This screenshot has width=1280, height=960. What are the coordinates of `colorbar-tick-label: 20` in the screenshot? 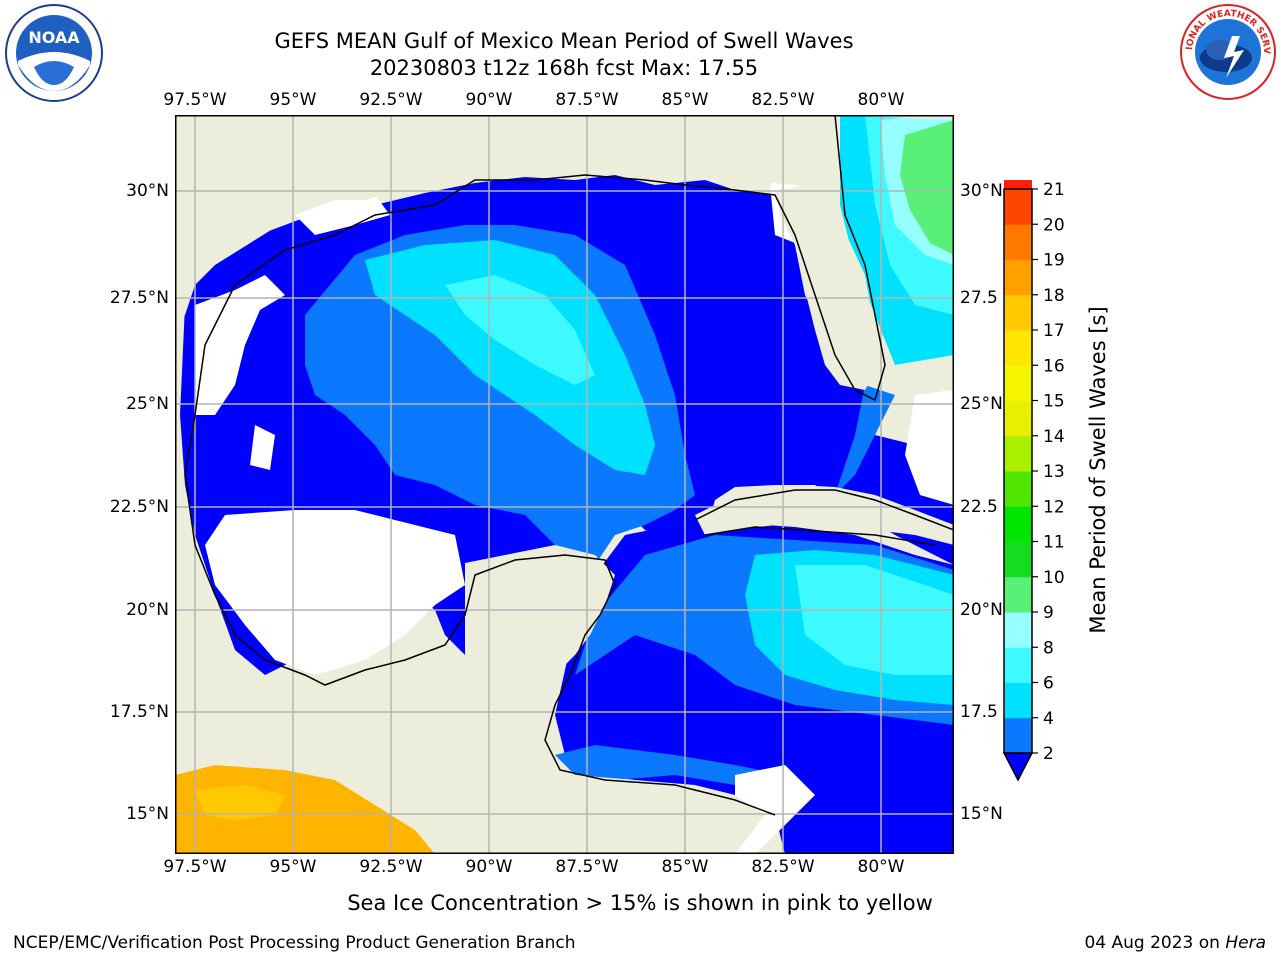 It's located at (1054, 225).